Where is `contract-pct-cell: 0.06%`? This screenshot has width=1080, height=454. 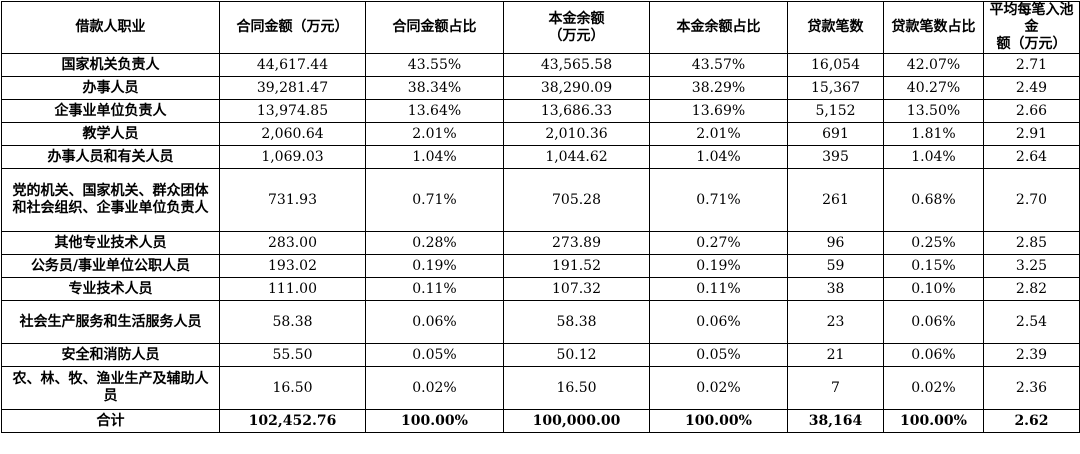
contract-pct-cell: 0.06% is located at coordinates (434, 322).